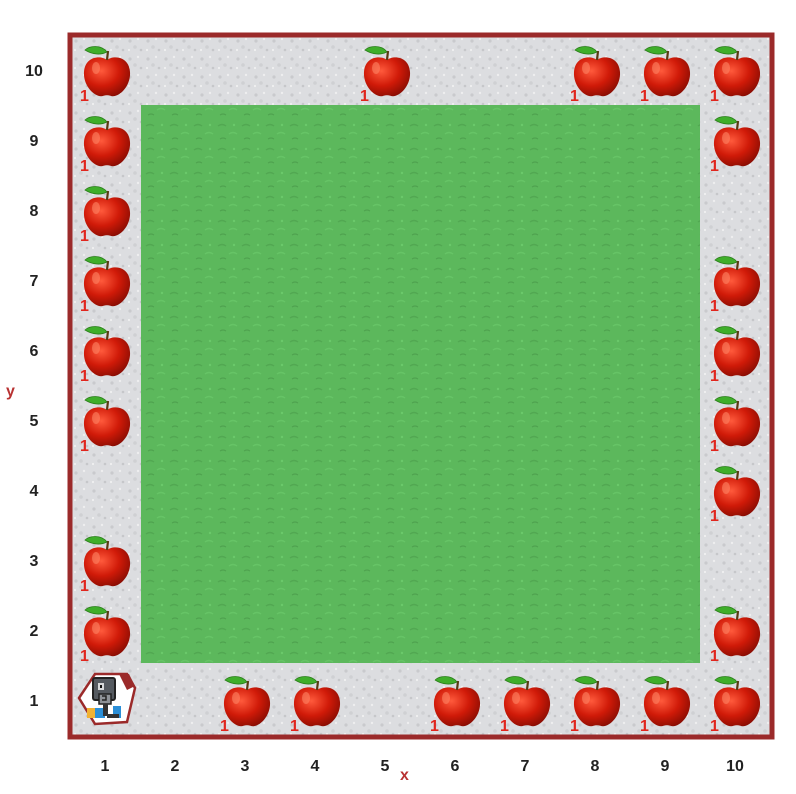  What do you see at coordinates (34, 491) in the screenshot?
I see `y-axis-label: 4` at bounding box center [34, 491].